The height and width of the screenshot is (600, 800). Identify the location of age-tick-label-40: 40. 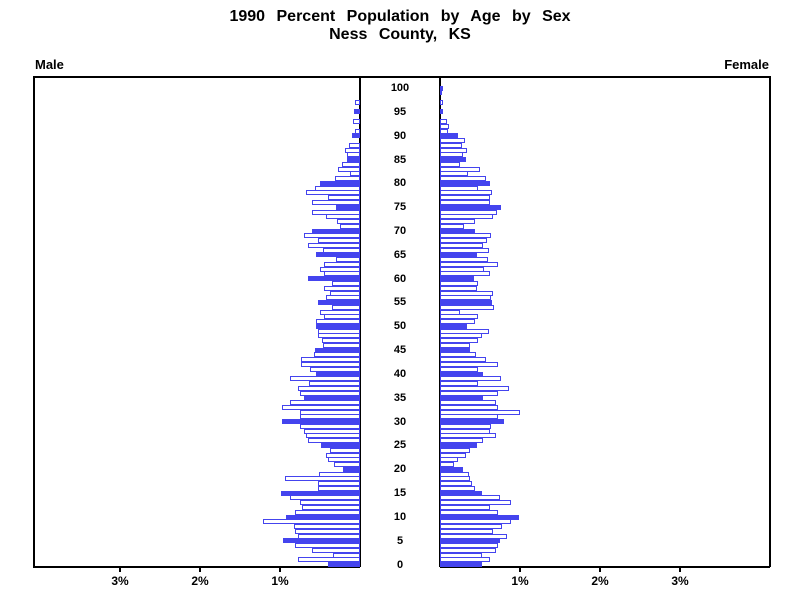
(400, 373).